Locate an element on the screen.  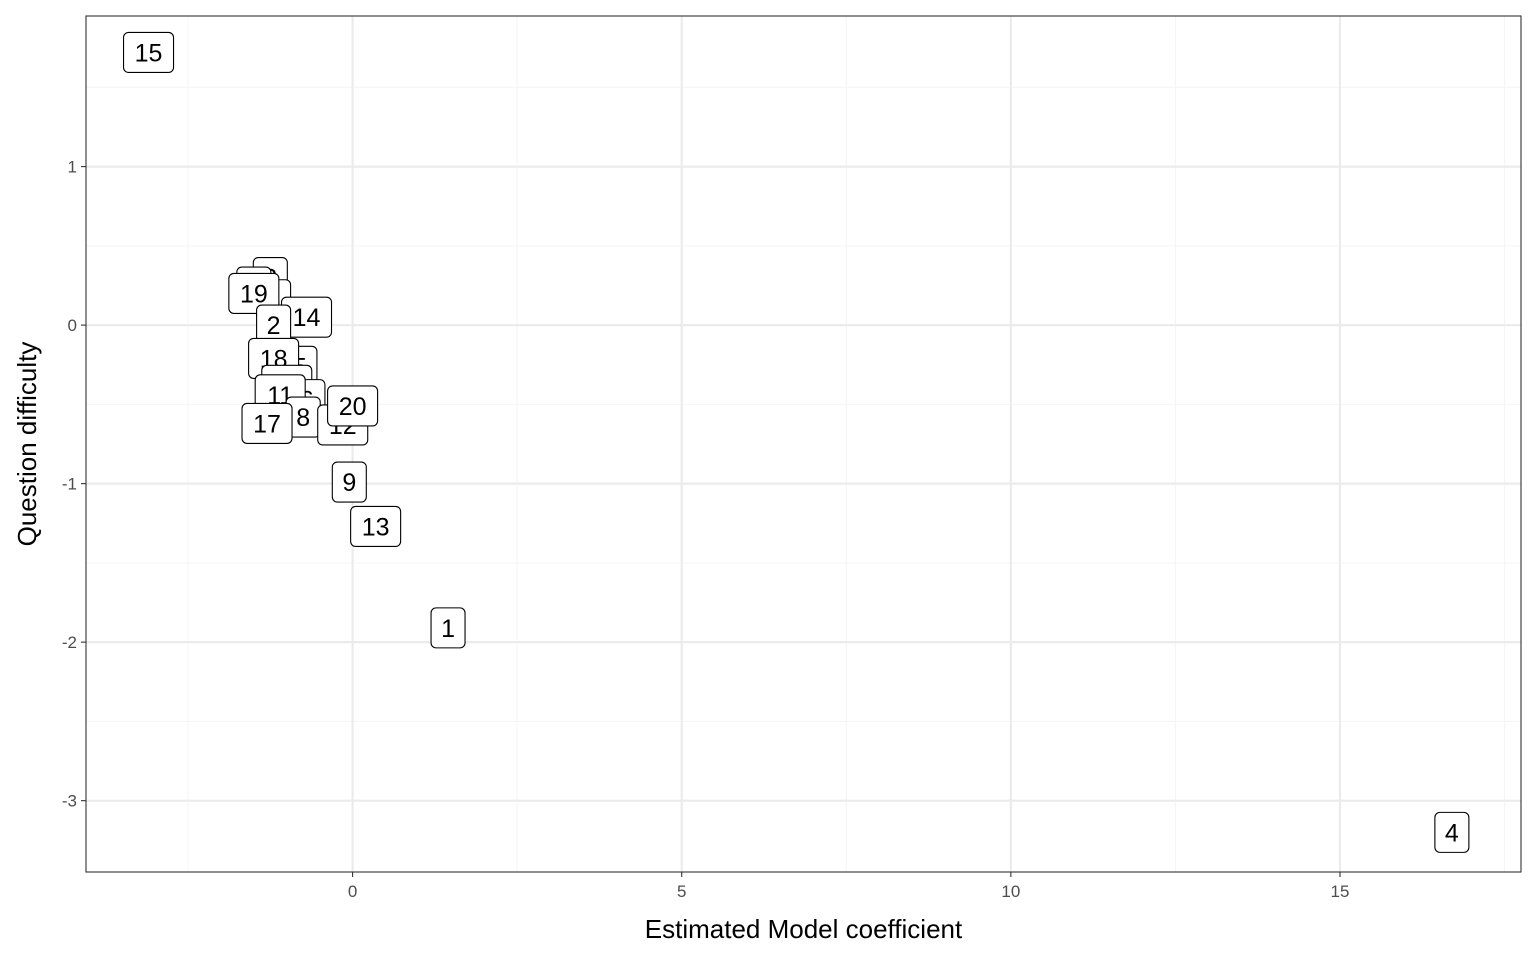
point-label-1: 1 is located at coordinates (448, 628).